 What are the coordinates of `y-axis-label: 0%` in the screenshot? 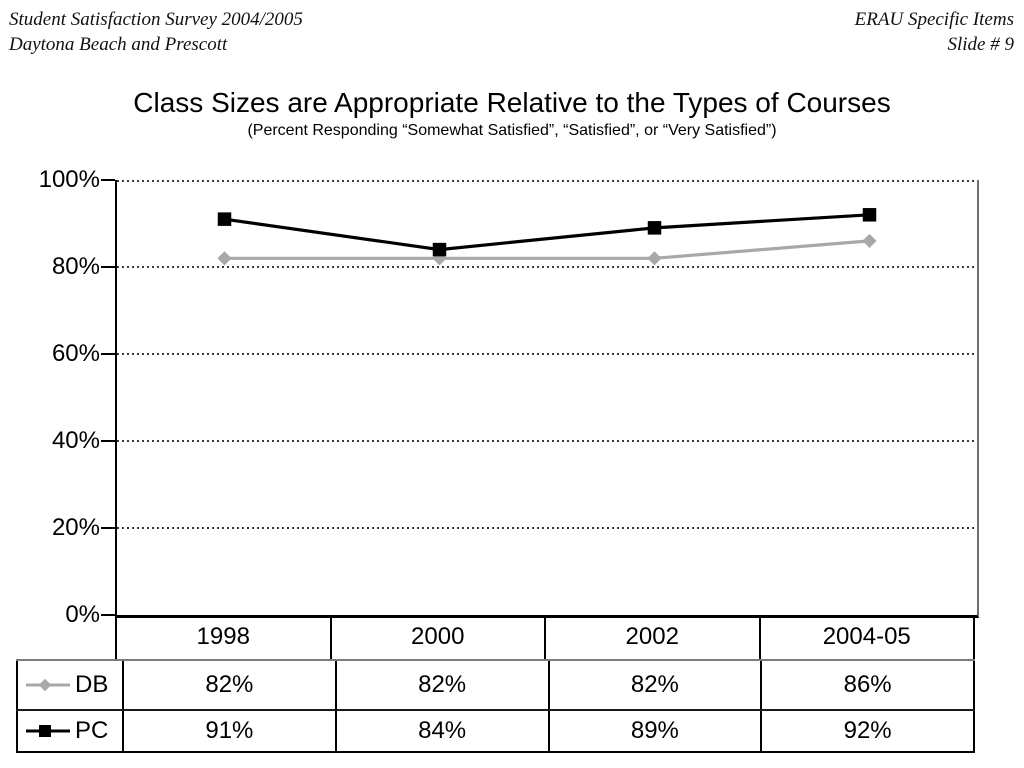 It's located at (82, 614).